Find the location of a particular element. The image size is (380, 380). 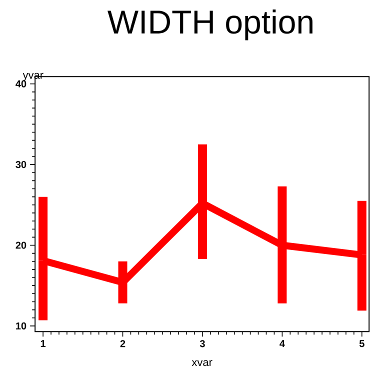

x-tick-label: 3 is located at coordinates (202, 344).